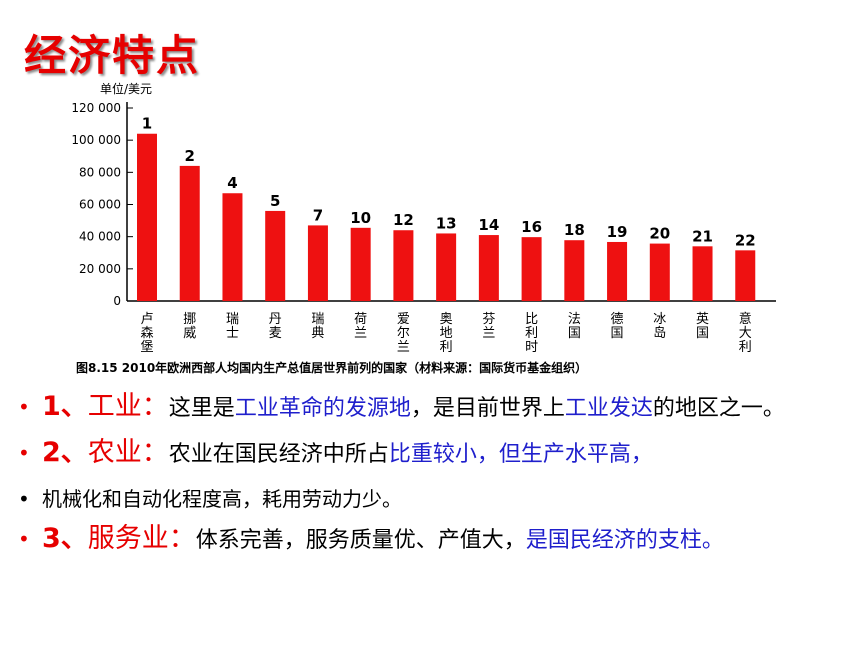 The width and height of the screenshot is (860, 645). What do you see at coordinates (96, 140) in the screenshot?
I see `y-tick-label: 100 000` at bounding box center [96, 140].